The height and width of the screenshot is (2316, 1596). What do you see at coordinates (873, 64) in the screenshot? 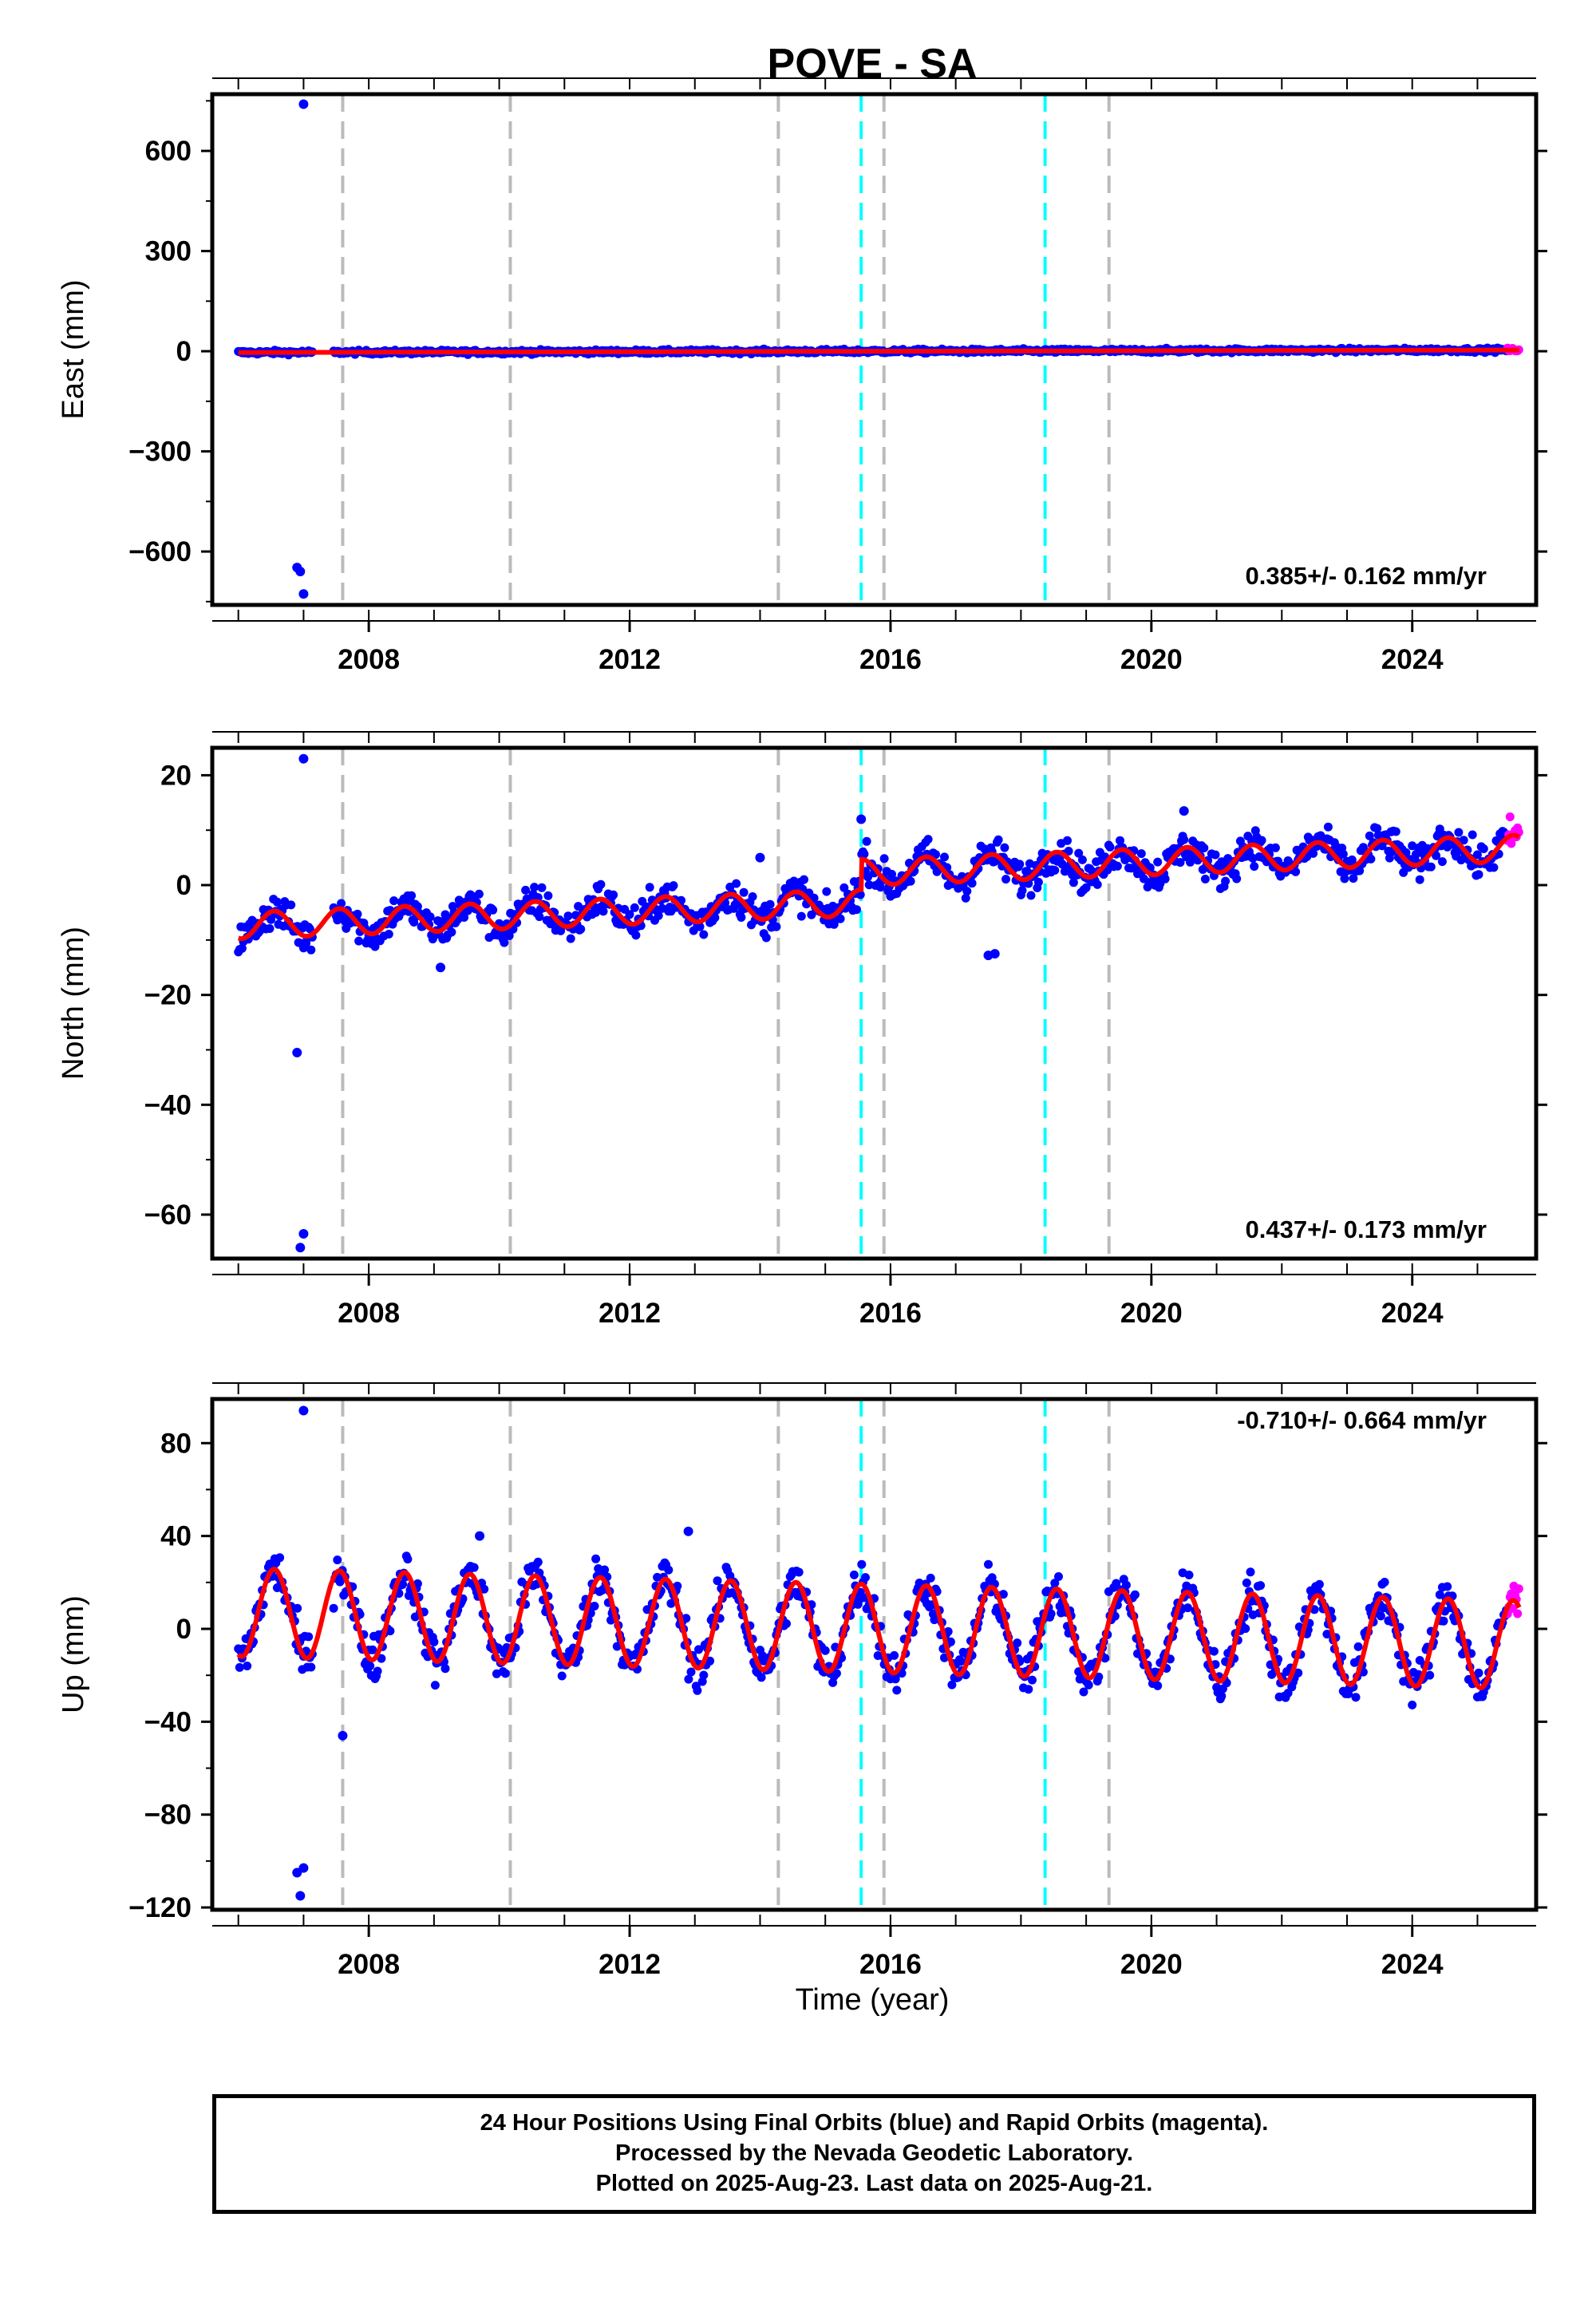
I see `chart-title: POVE - SA` at bounding box center [873, 64].